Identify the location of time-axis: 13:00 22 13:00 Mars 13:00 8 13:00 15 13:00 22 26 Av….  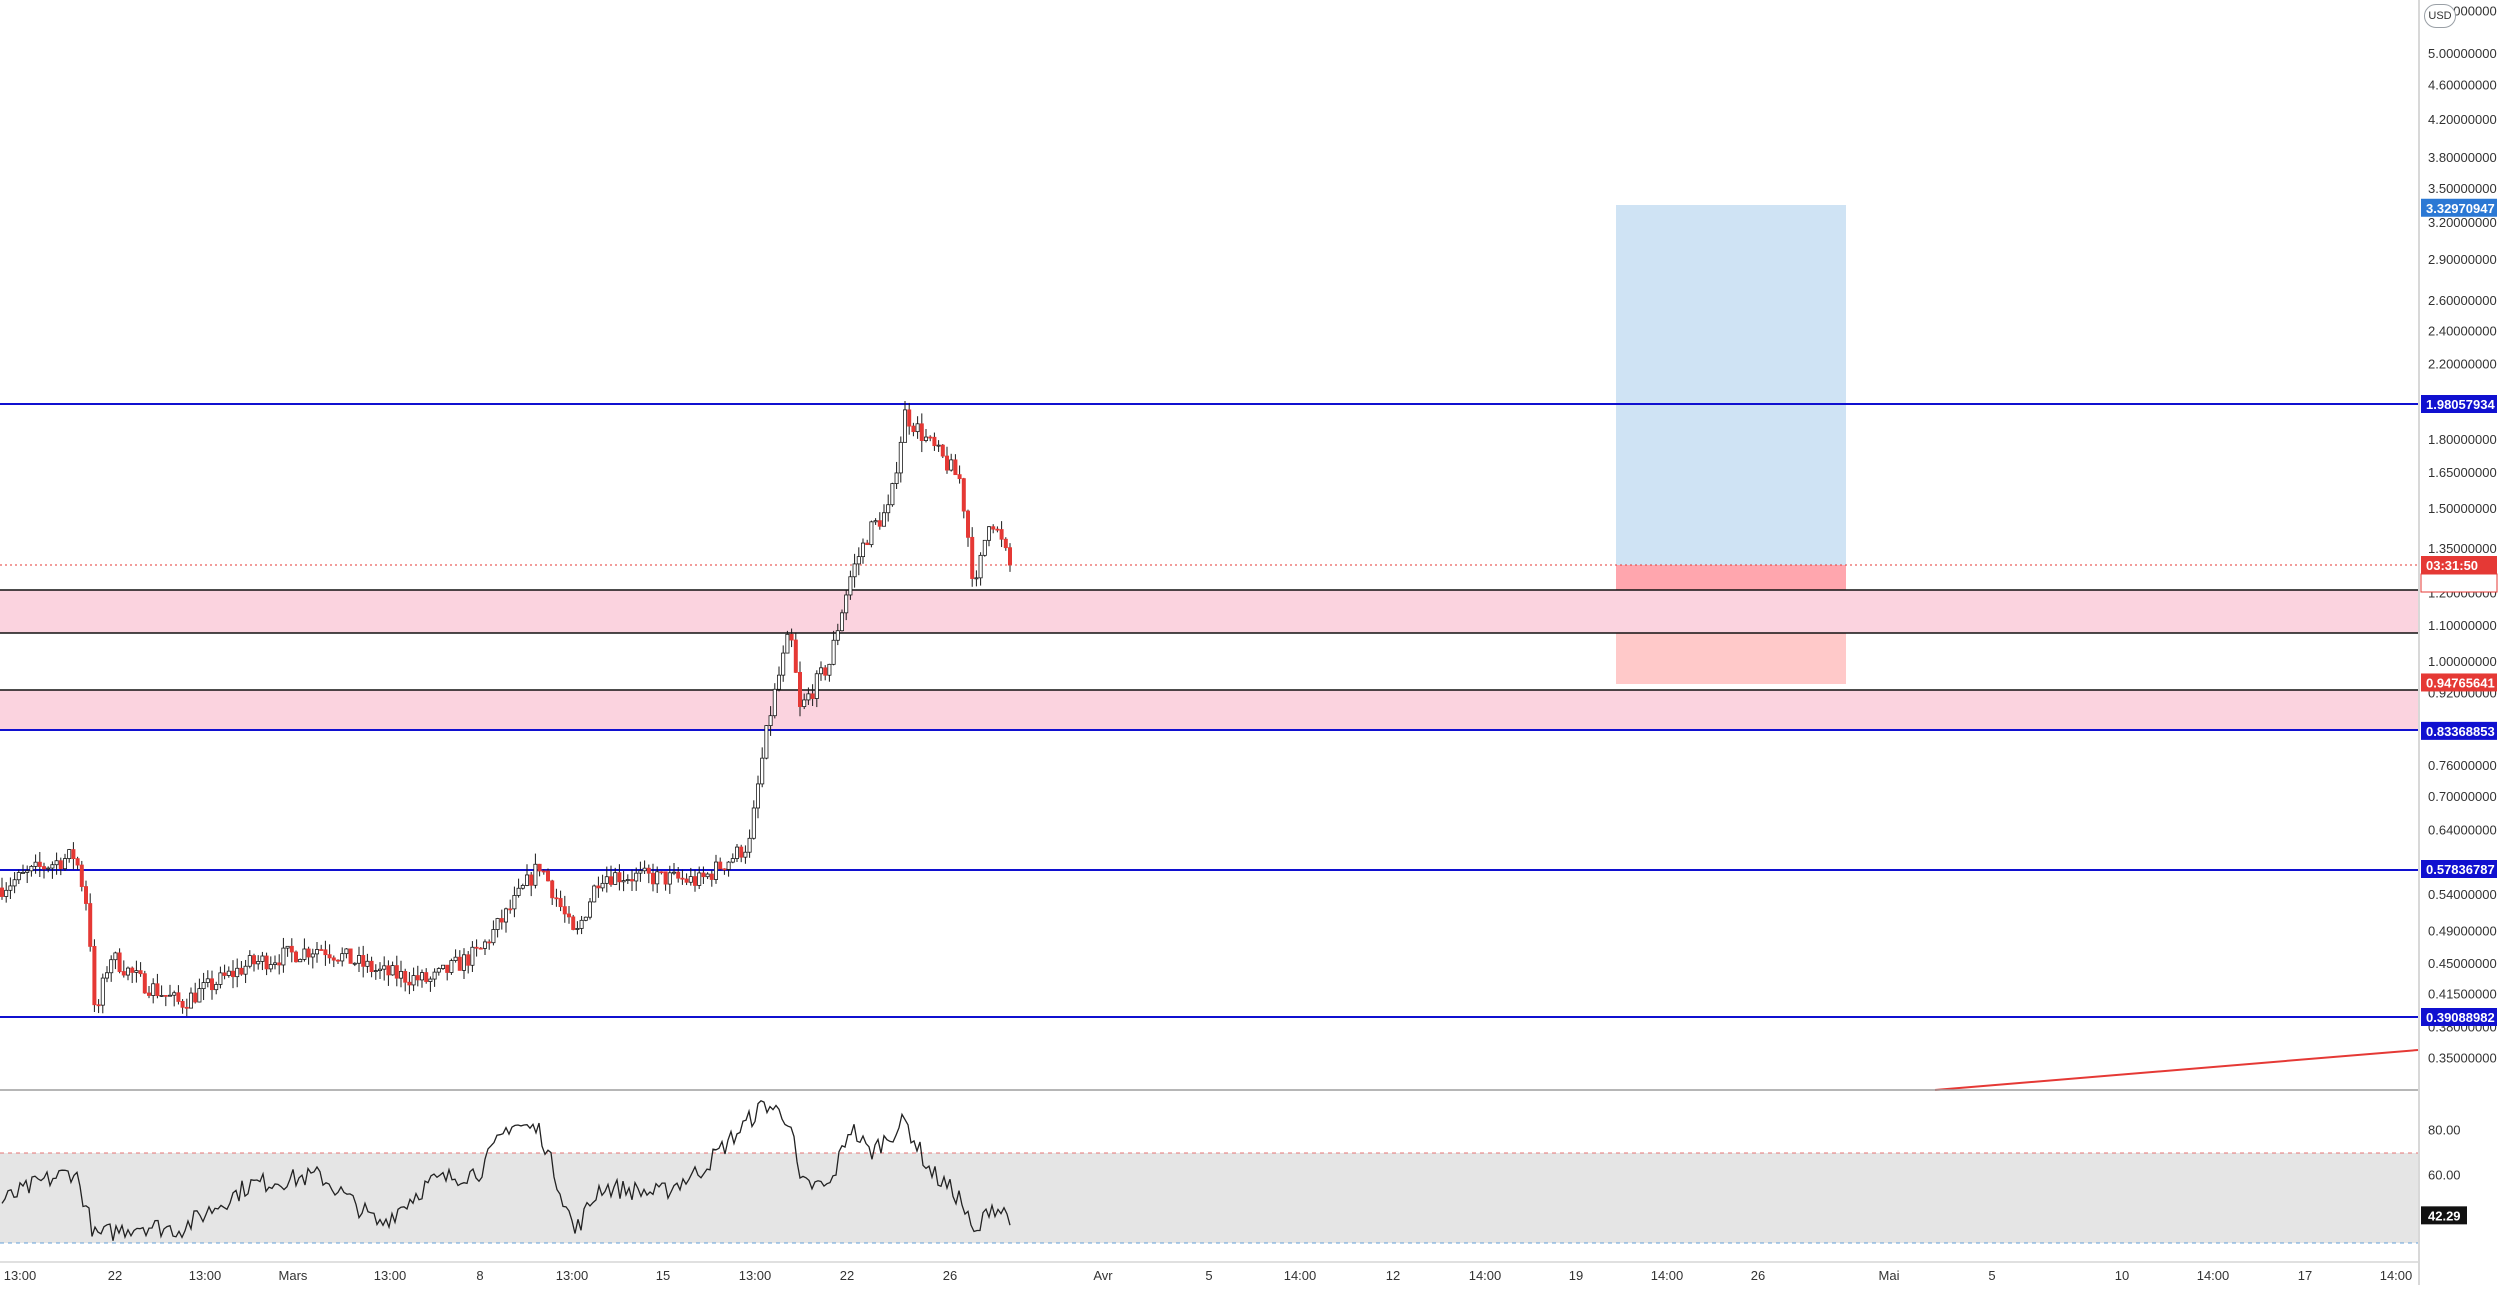
(1209, 1272).